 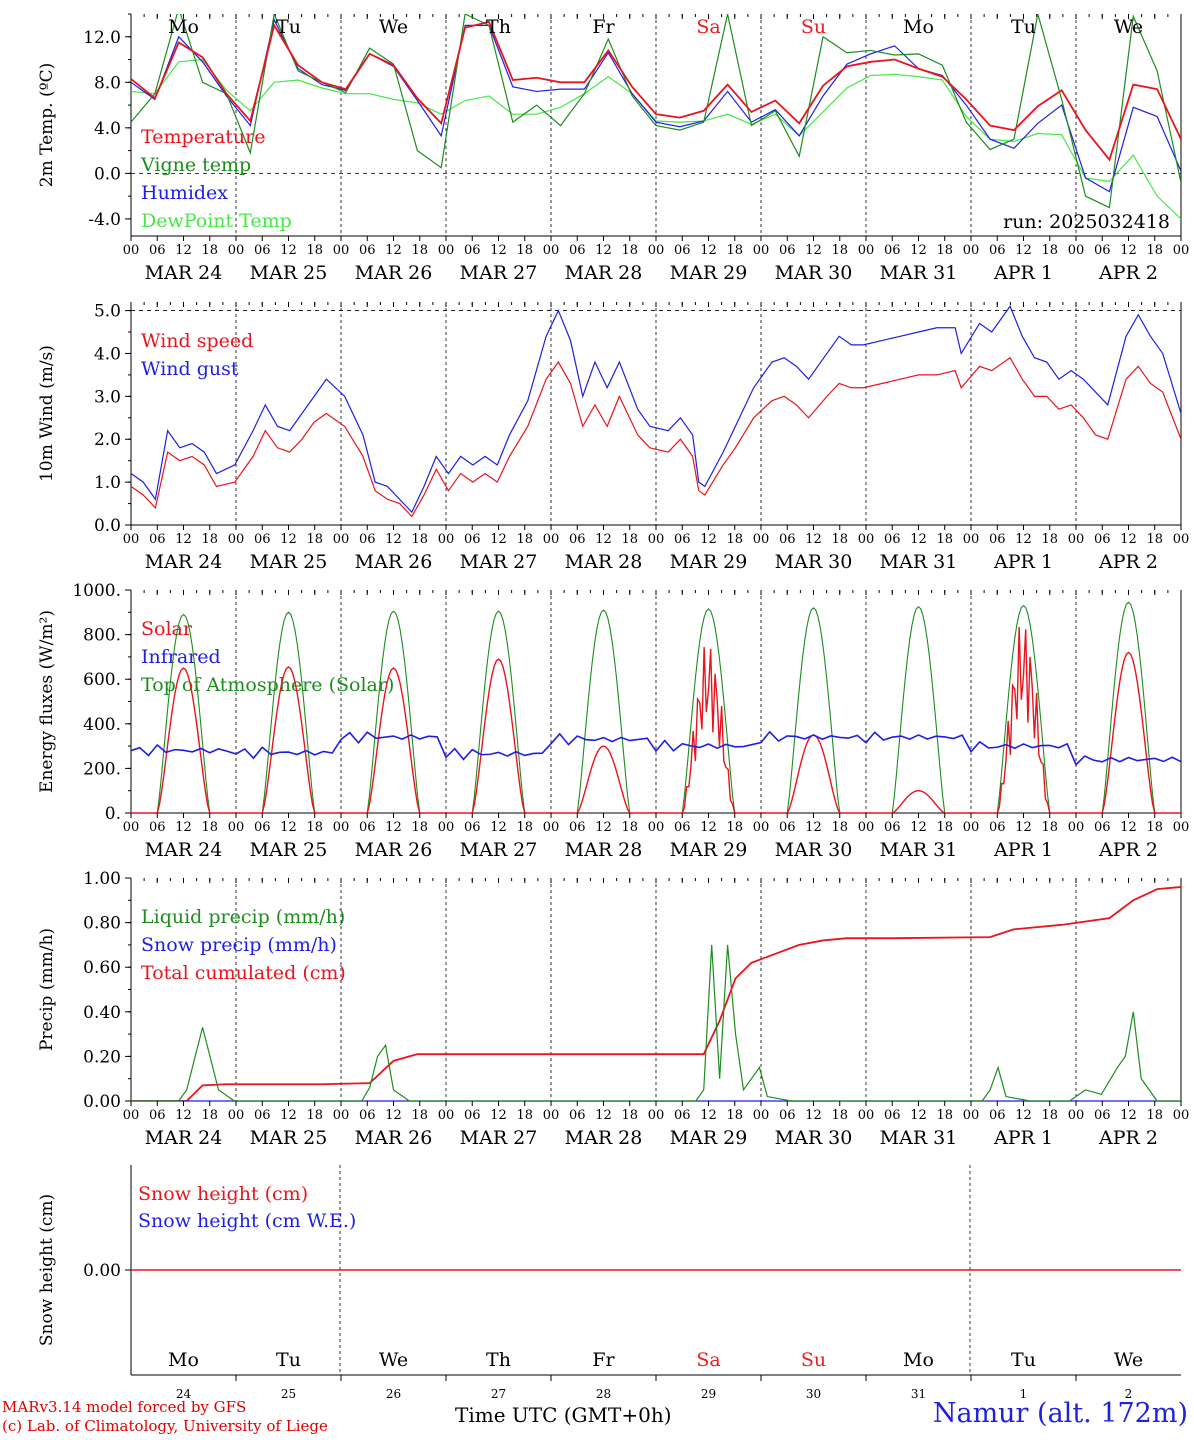 I want to click on legend-entry: Wind gust, so click(x=190, y=369).